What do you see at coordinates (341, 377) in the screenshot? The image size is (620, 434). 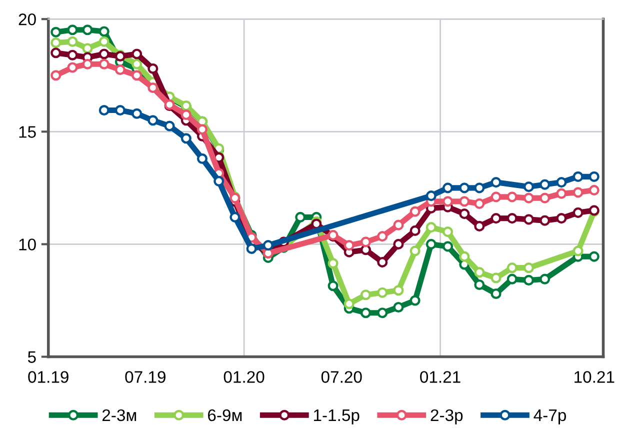 I see `x-tick-label: 07.20` at bounding box center [341, 377].